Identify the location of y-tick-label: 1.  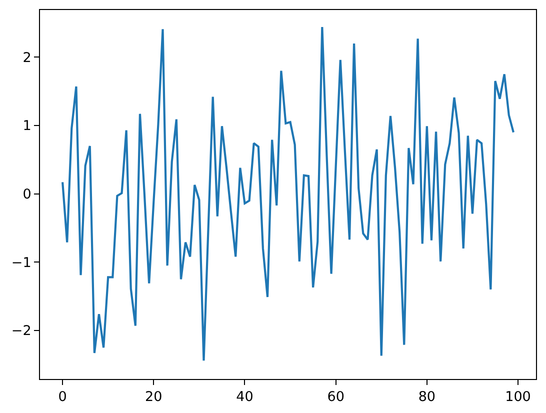
(27, 126).